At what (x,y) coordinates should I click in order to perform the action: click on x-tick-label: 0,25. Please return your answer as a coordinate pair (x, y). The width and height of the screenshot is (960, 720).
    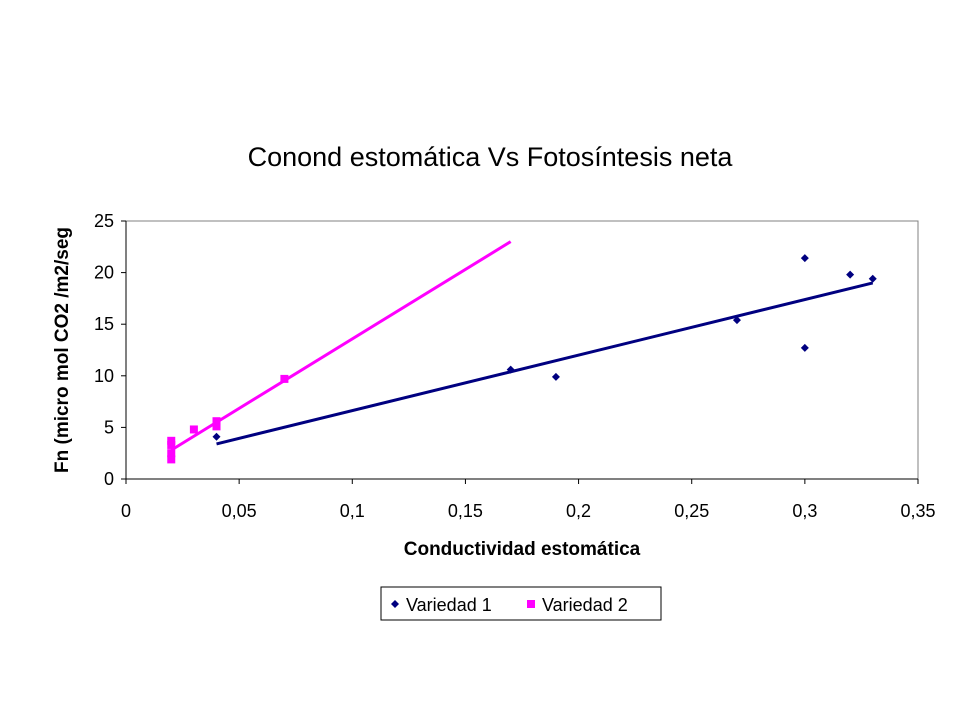
    Looking at the image, I should click on (691, 511).